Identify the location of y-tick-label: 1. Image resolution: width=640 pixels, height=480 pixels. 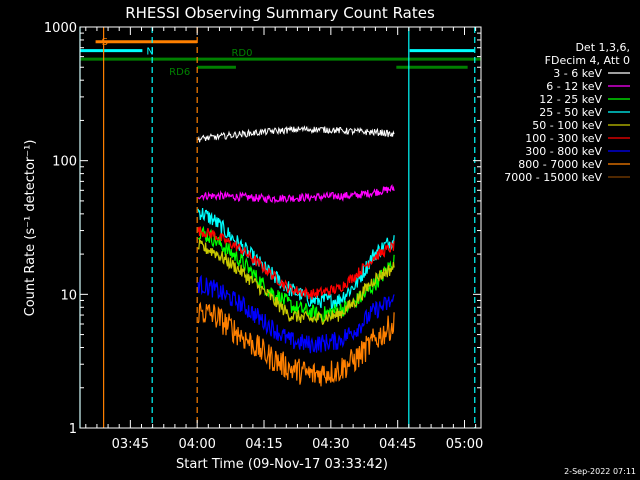
(73, 429).